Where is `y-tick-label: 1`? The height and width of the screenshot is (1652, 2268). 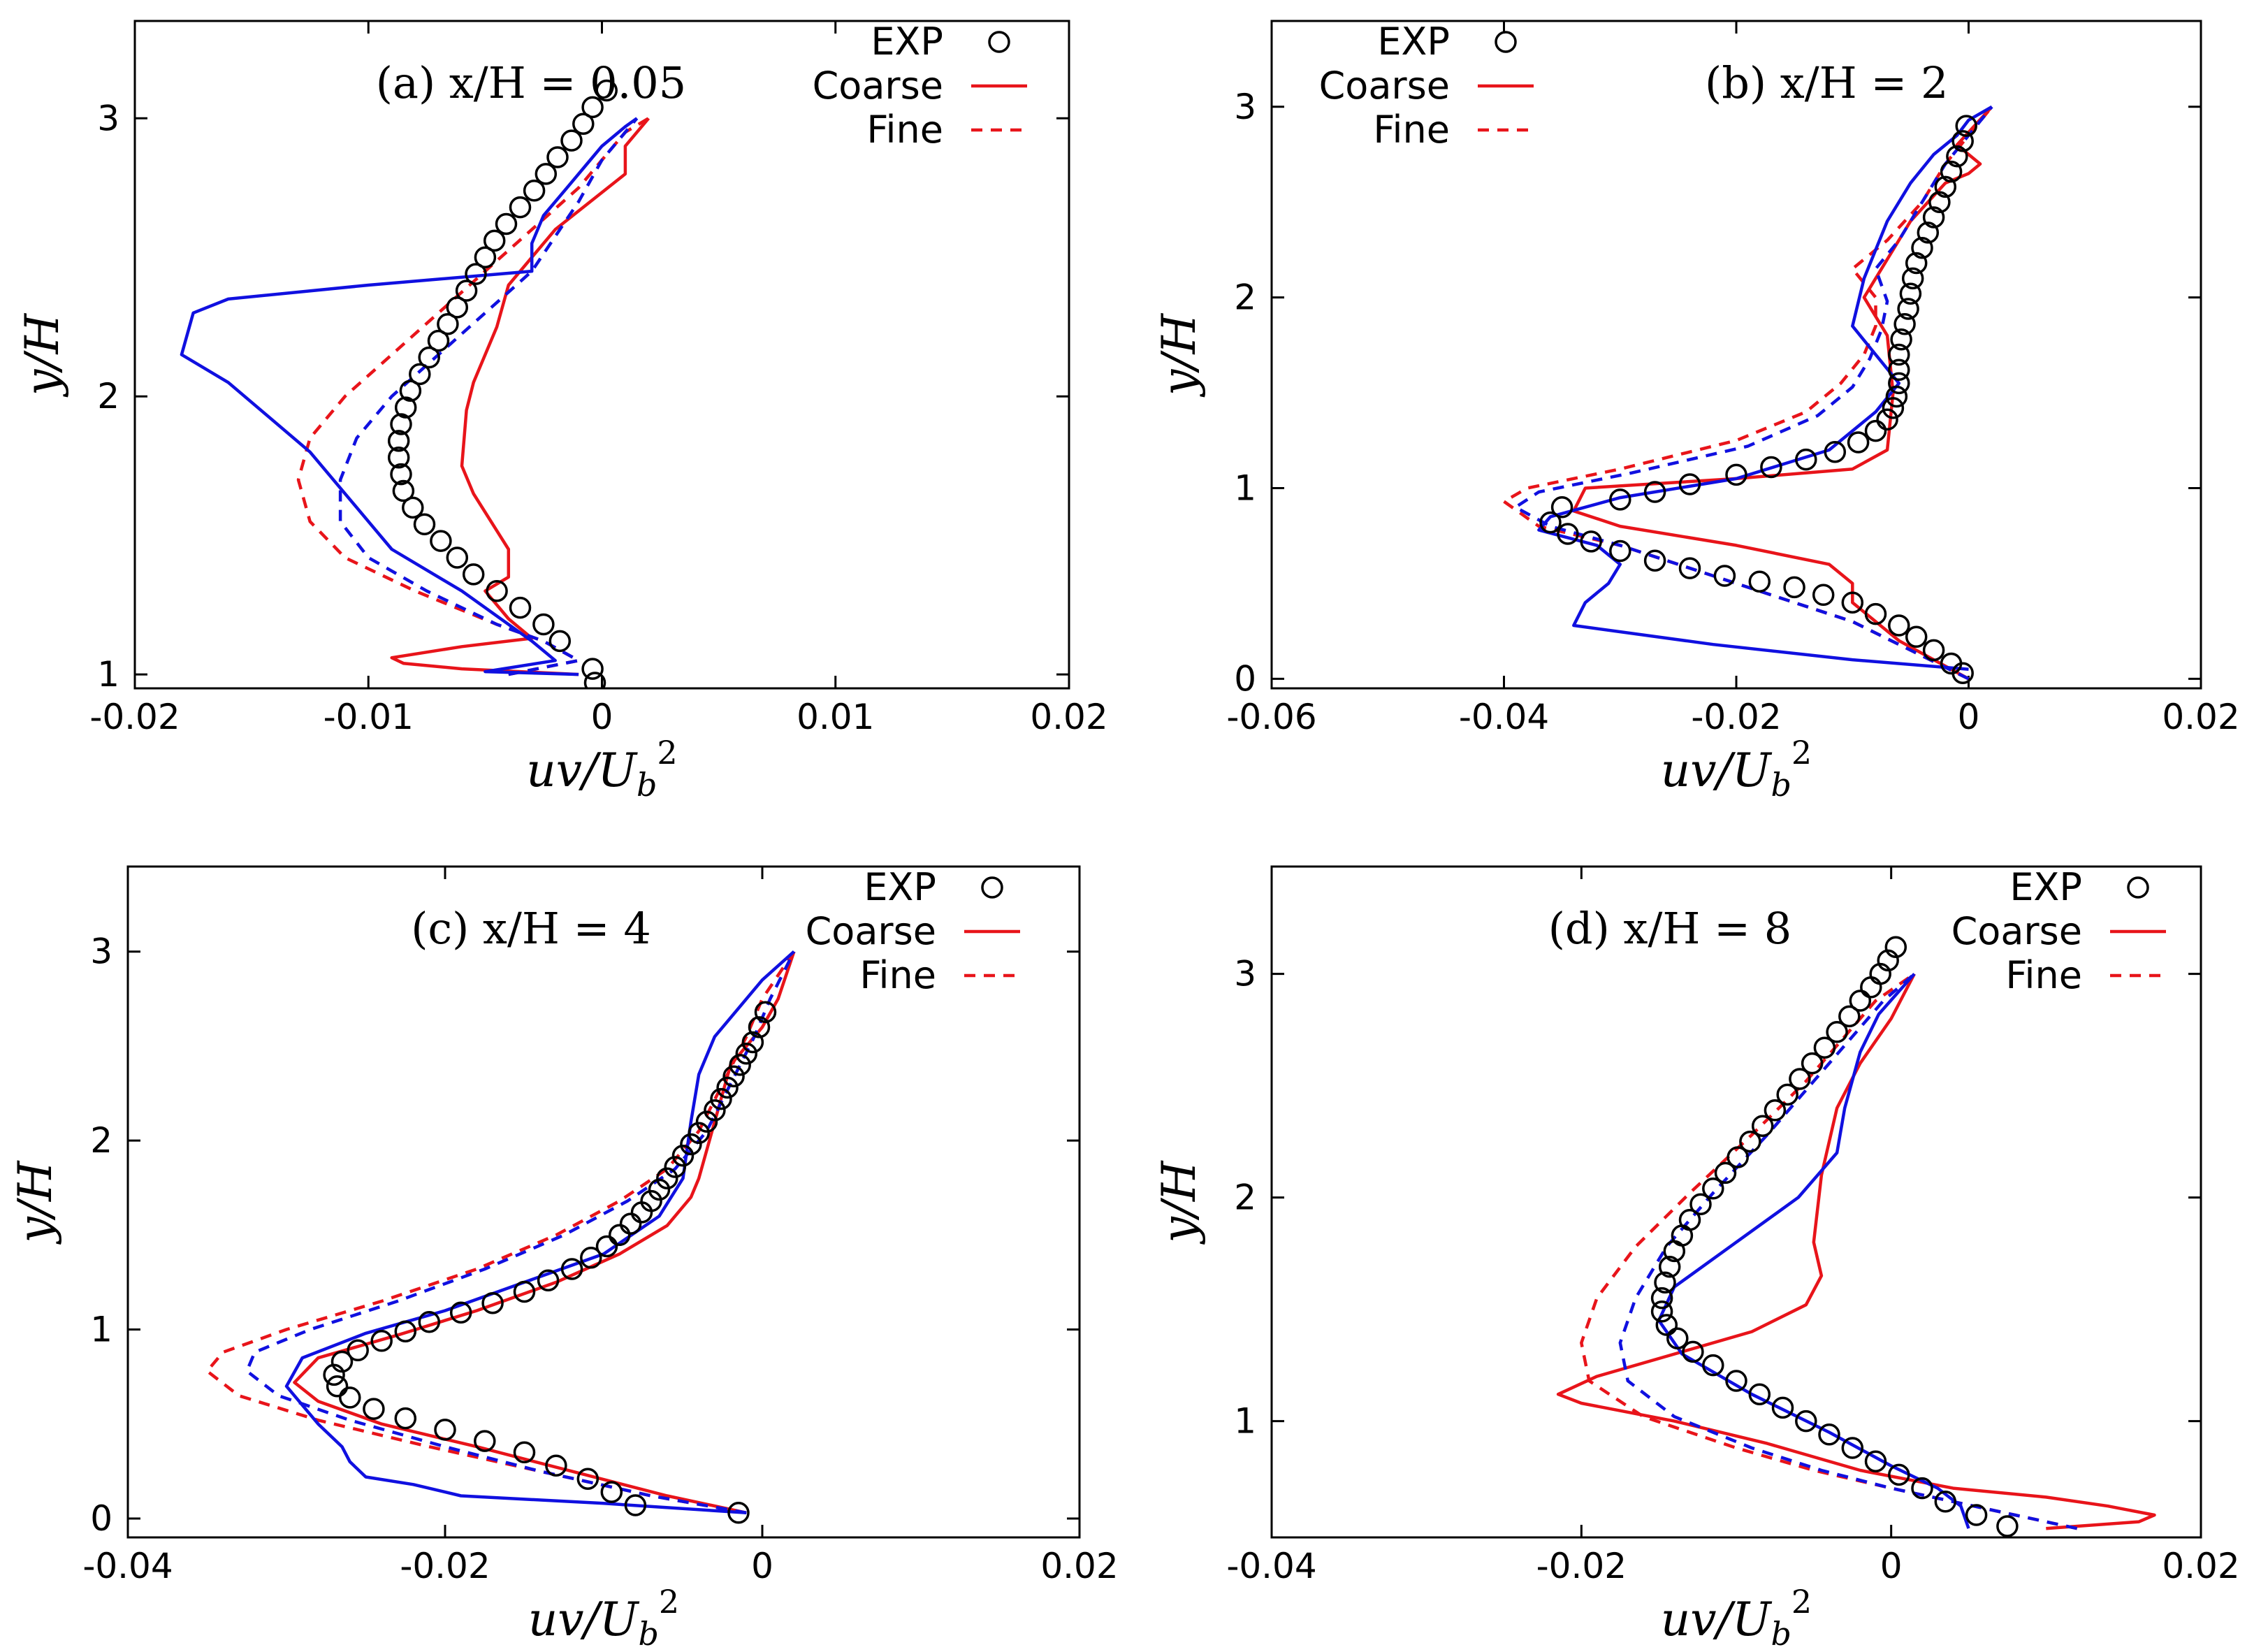 y-tick-label: 1 is located at coordinates (1245, 1422).